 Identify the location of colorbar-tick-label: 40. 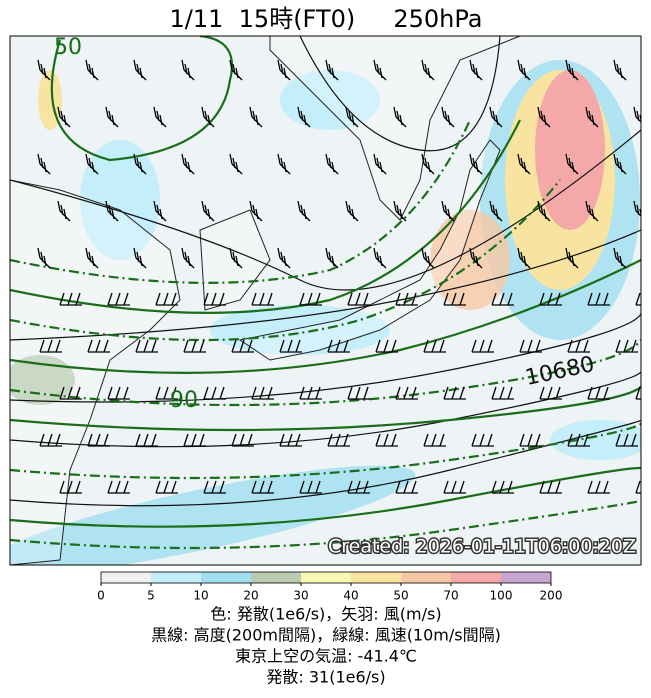
(350, 596).